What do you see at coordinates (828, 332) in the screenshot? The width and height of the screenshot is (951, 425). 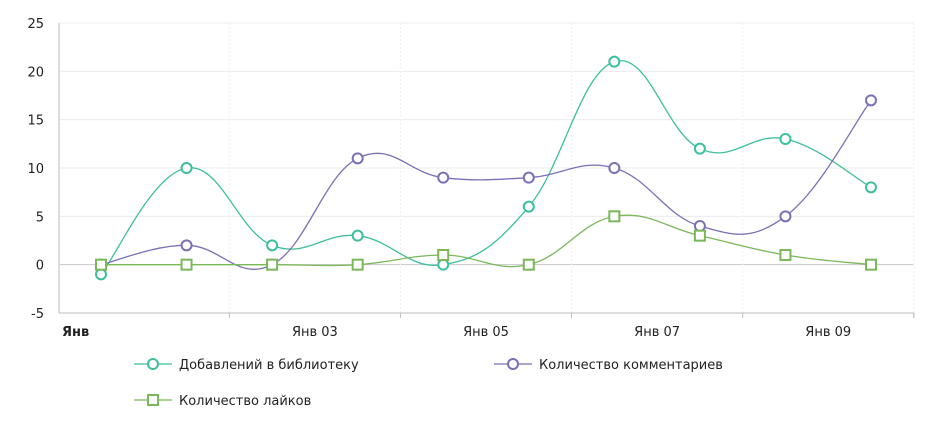 I see `x-tick-label: Янв 09` at bounding box center [828, 332].